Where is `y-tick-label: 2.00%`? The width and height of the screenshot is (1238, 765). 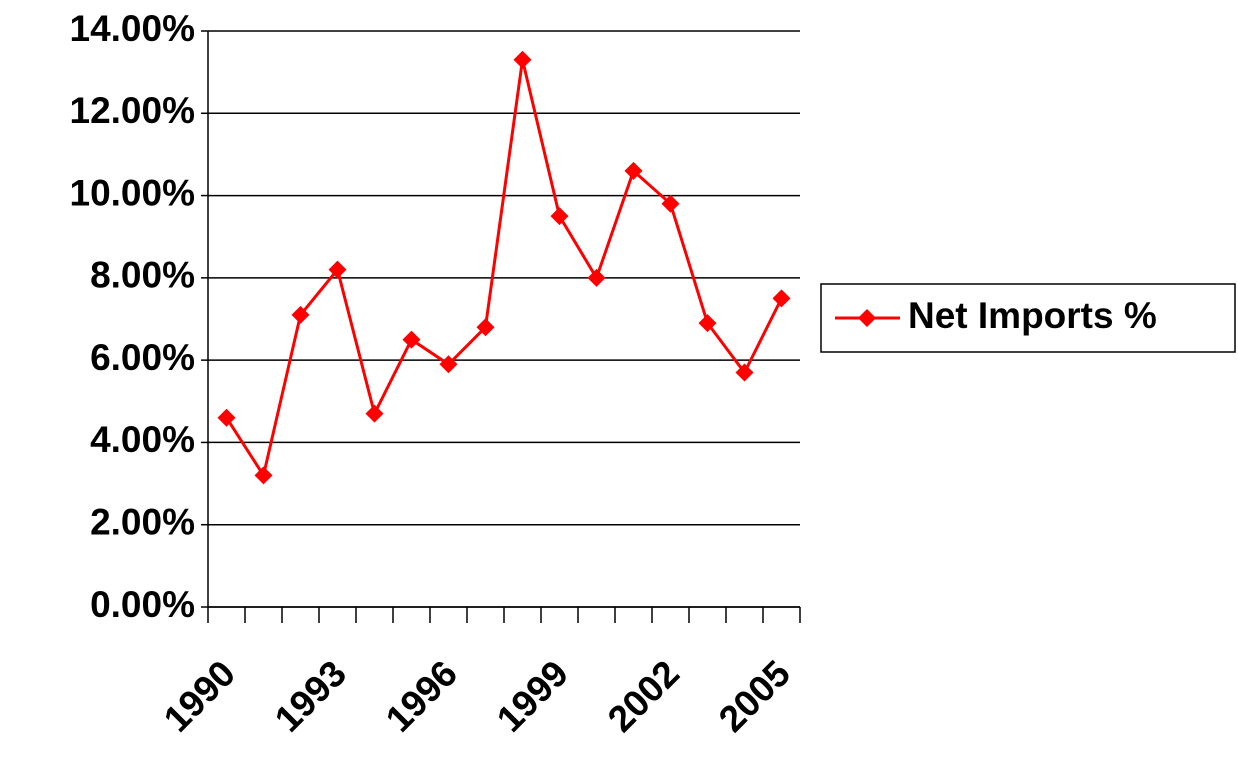 y-tick-label: 2.00% is located at coordinates (142, 521).